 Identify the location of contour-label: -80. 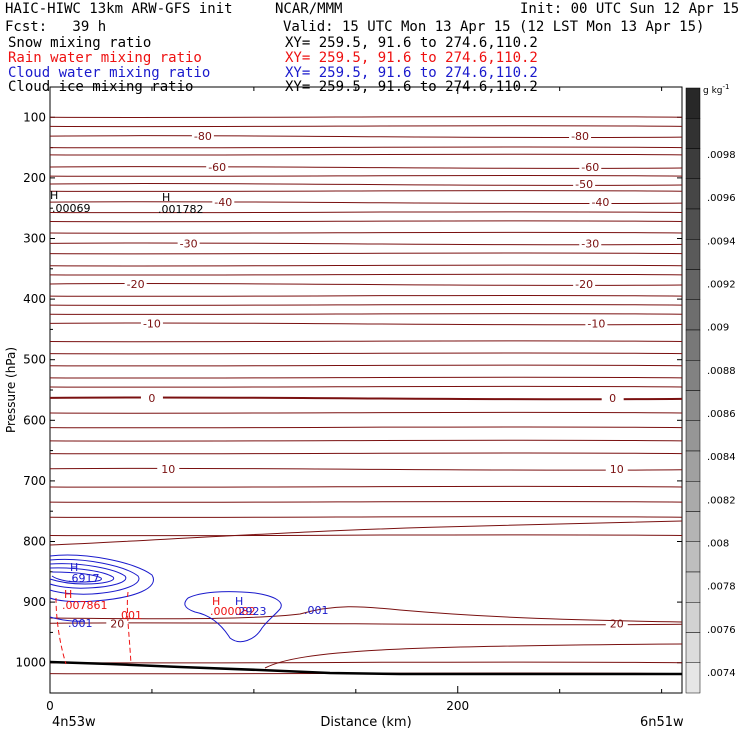
(203, 136).